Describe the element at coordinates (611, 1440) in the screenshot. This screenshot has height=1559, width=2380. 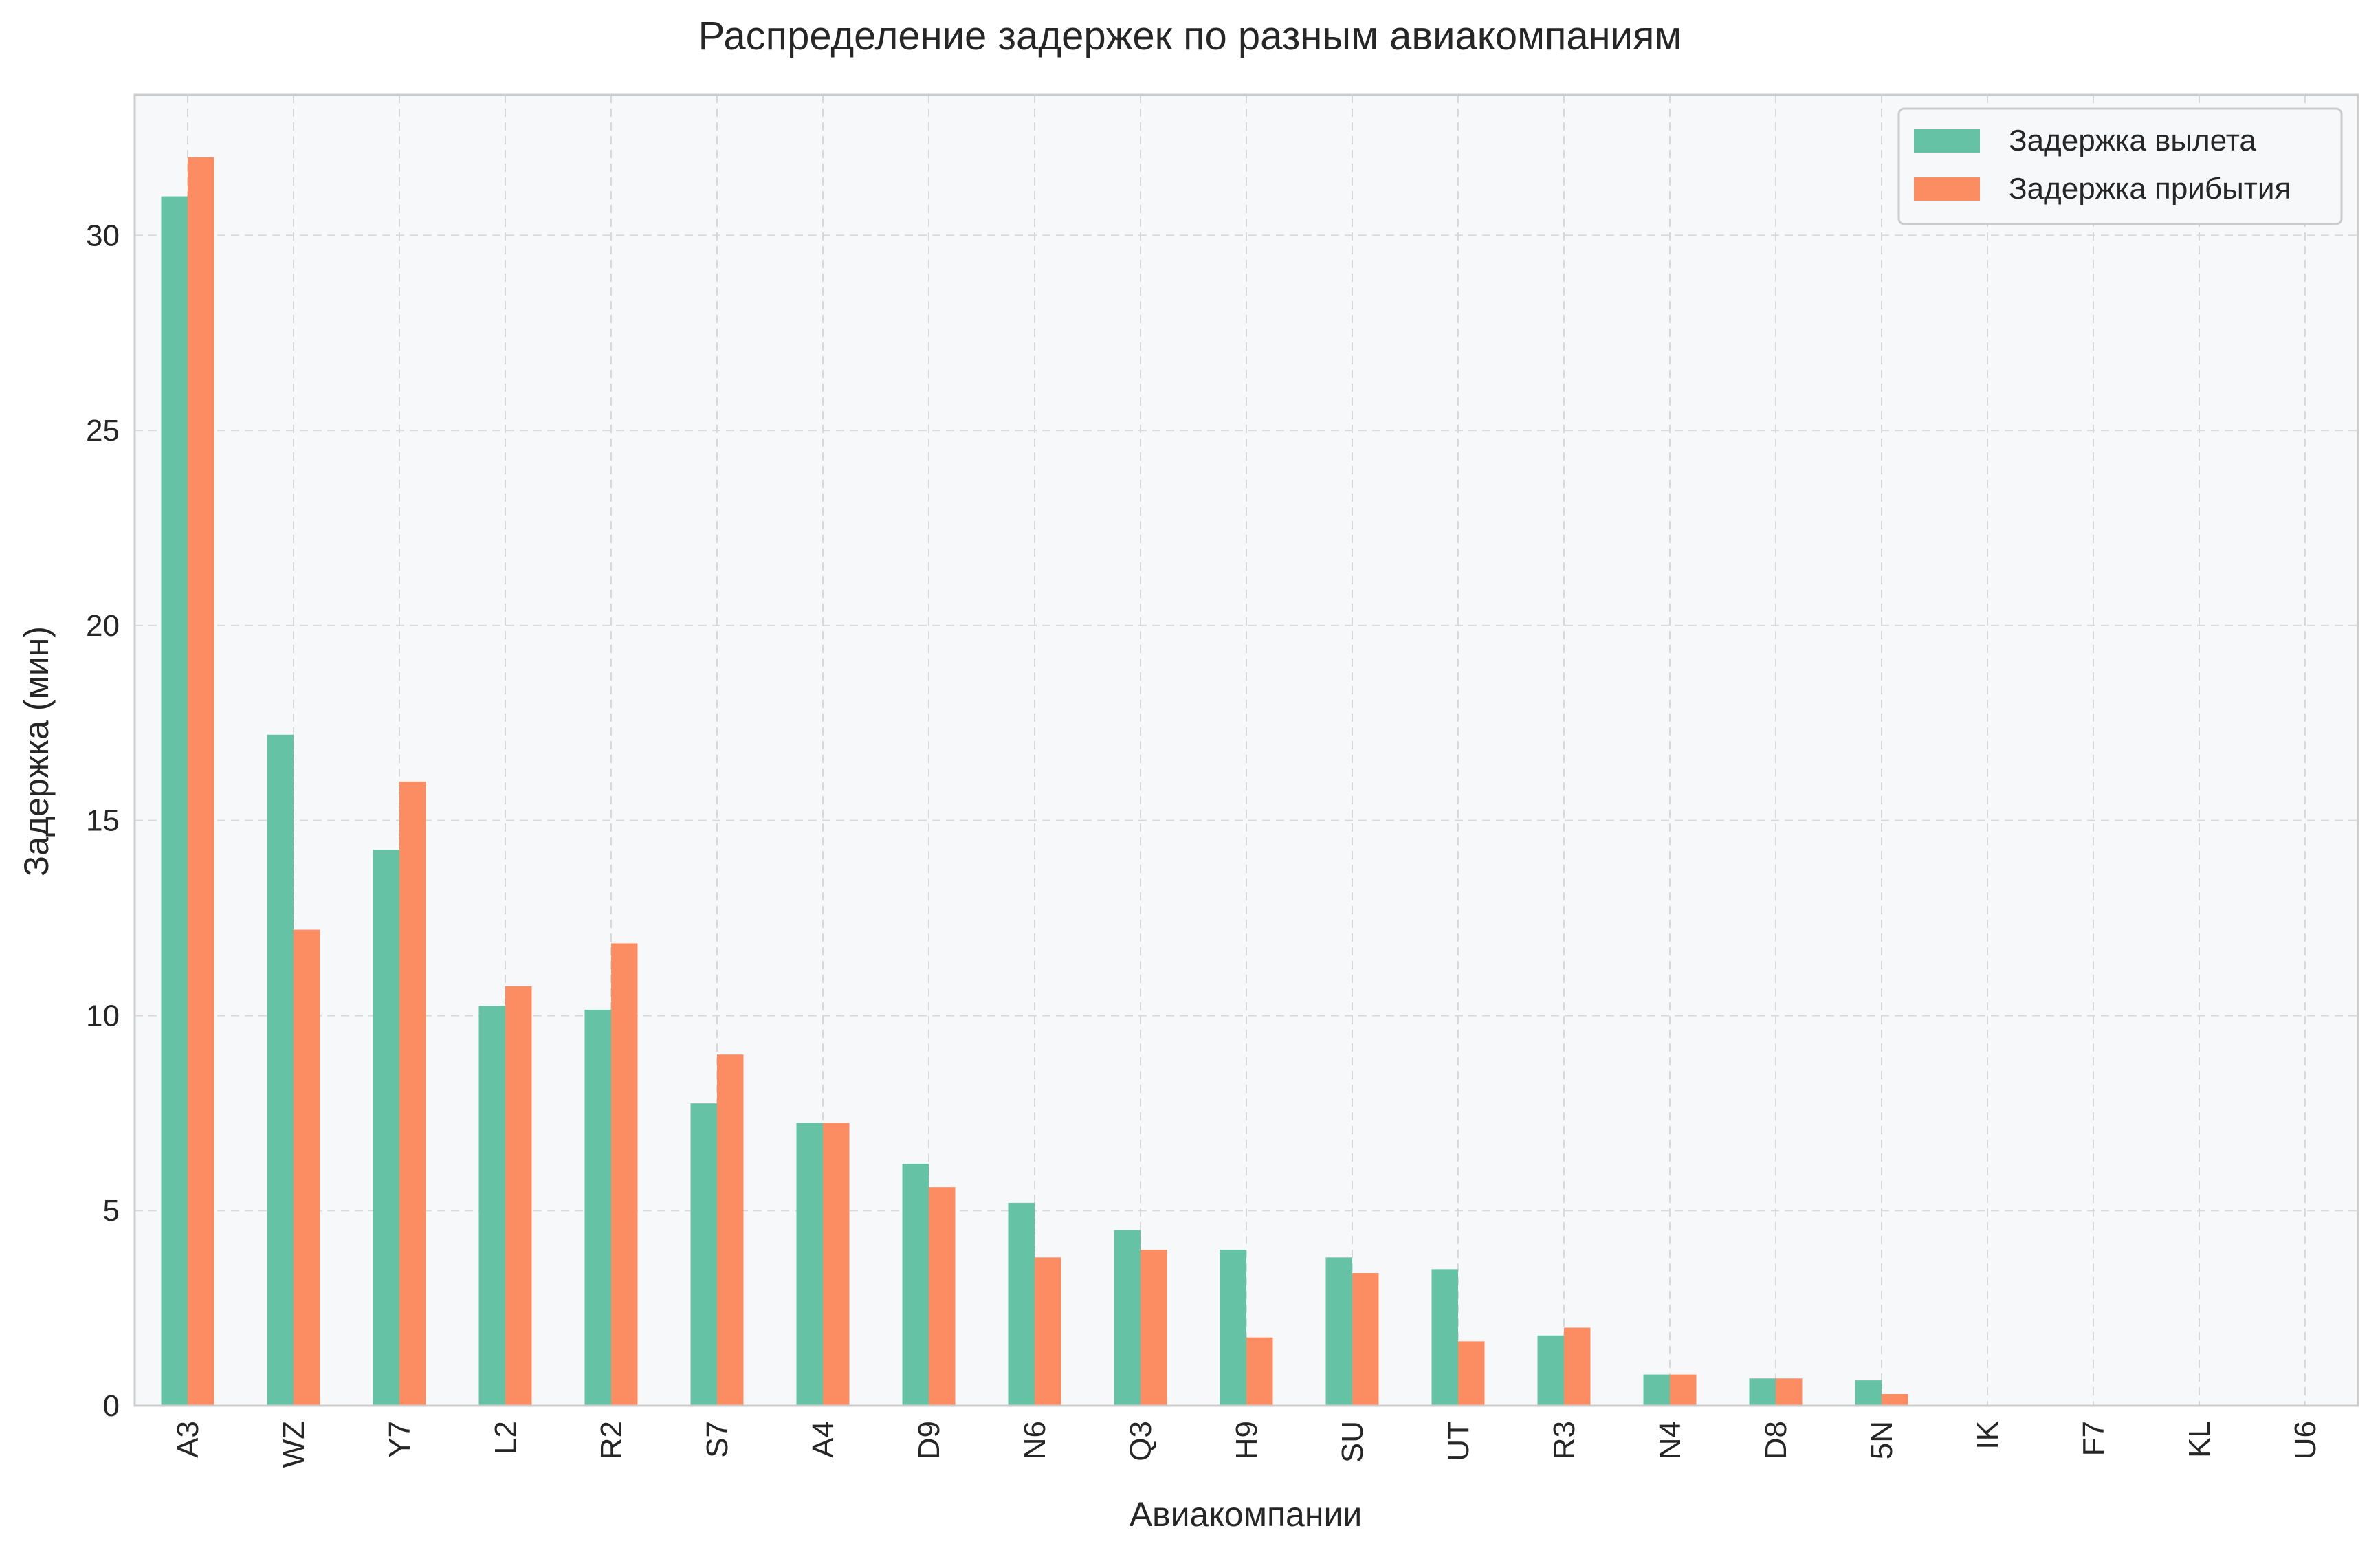
I see `x-tick-label: R2` at that location.